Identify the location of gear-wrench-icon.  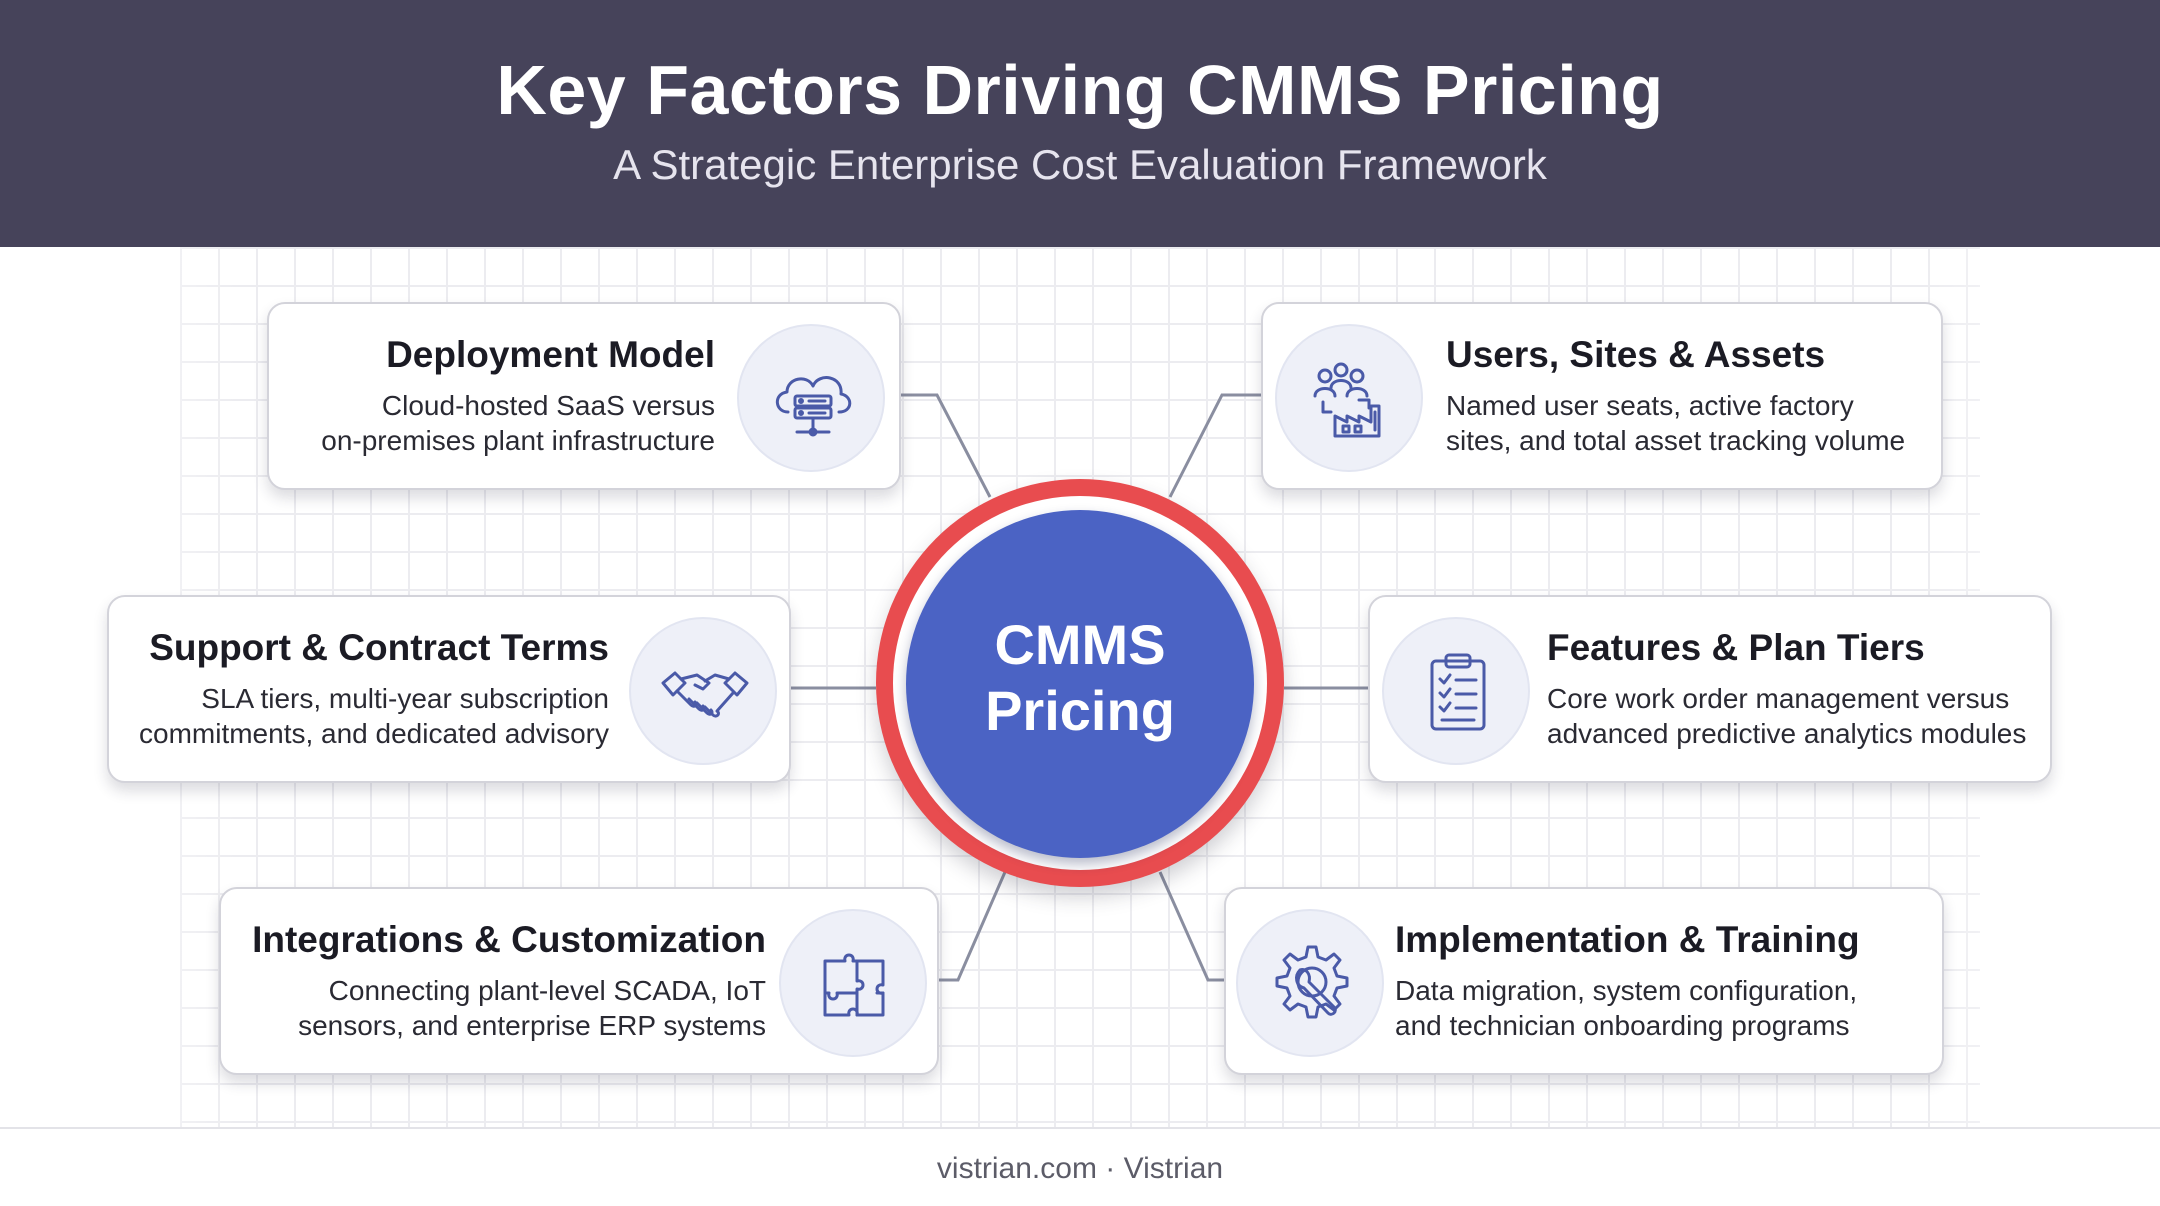
(1312, 982).